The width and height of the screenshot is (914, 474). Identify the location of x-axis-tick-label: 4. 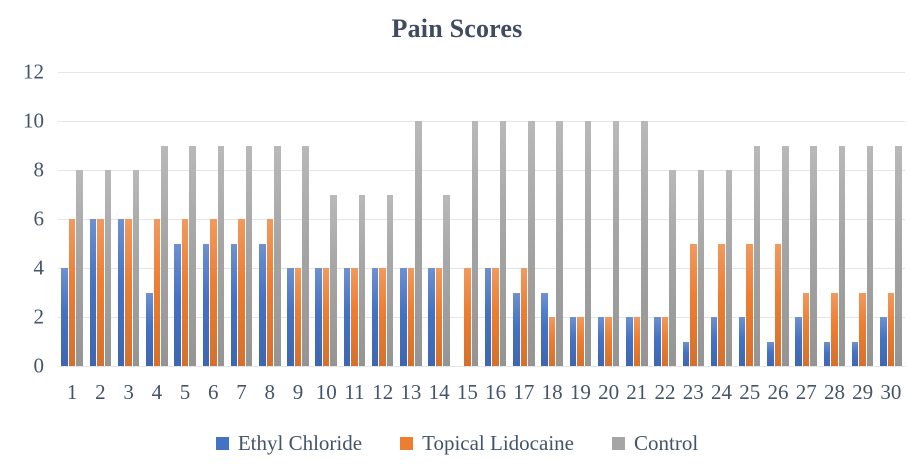
(157, 392).